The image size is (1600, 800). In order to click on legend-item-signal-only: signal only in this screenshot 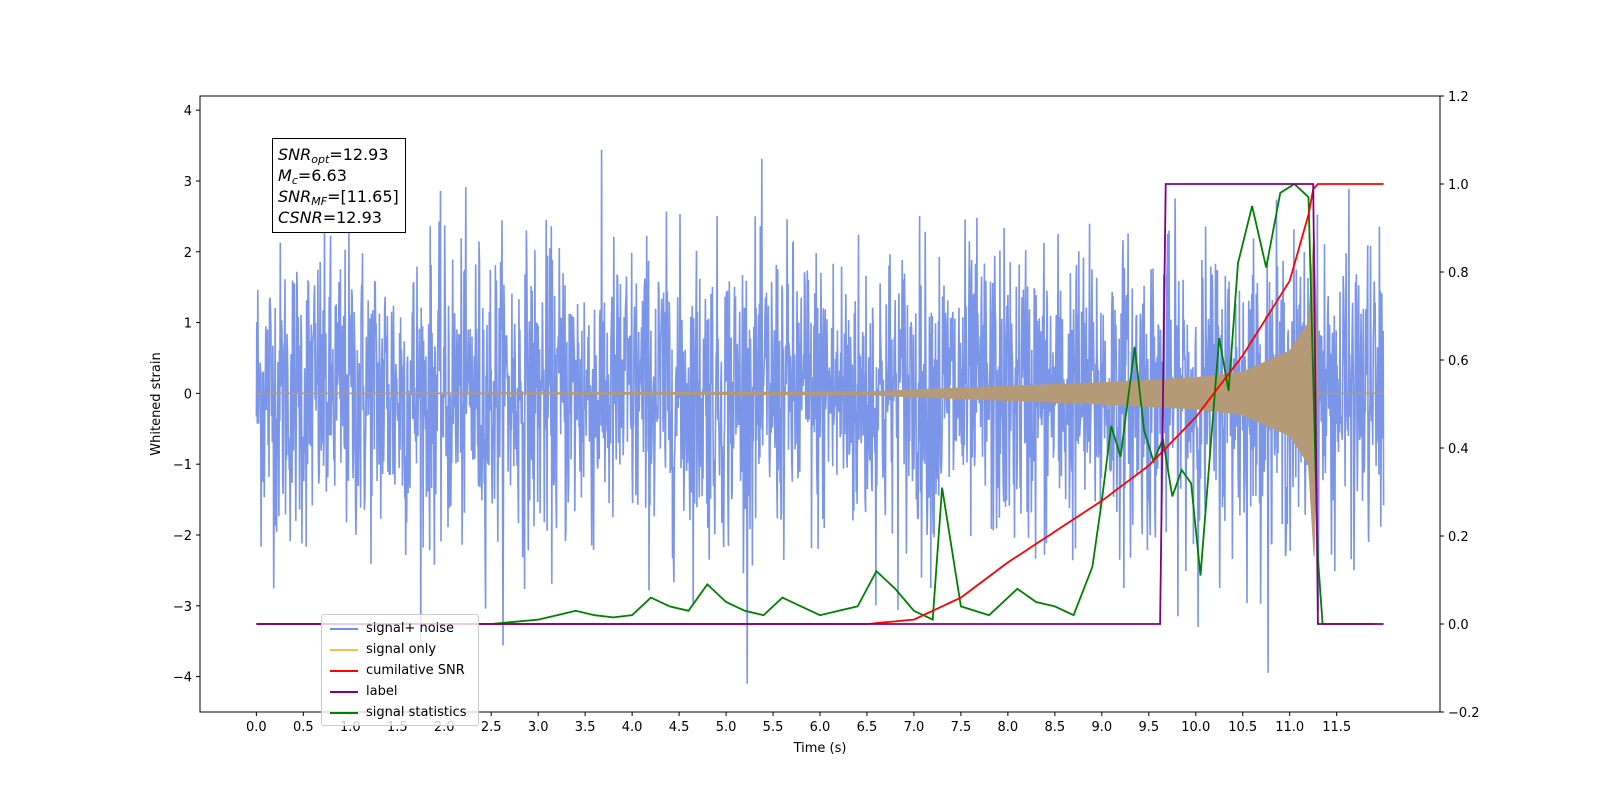, I will do `click(400, 649)`.